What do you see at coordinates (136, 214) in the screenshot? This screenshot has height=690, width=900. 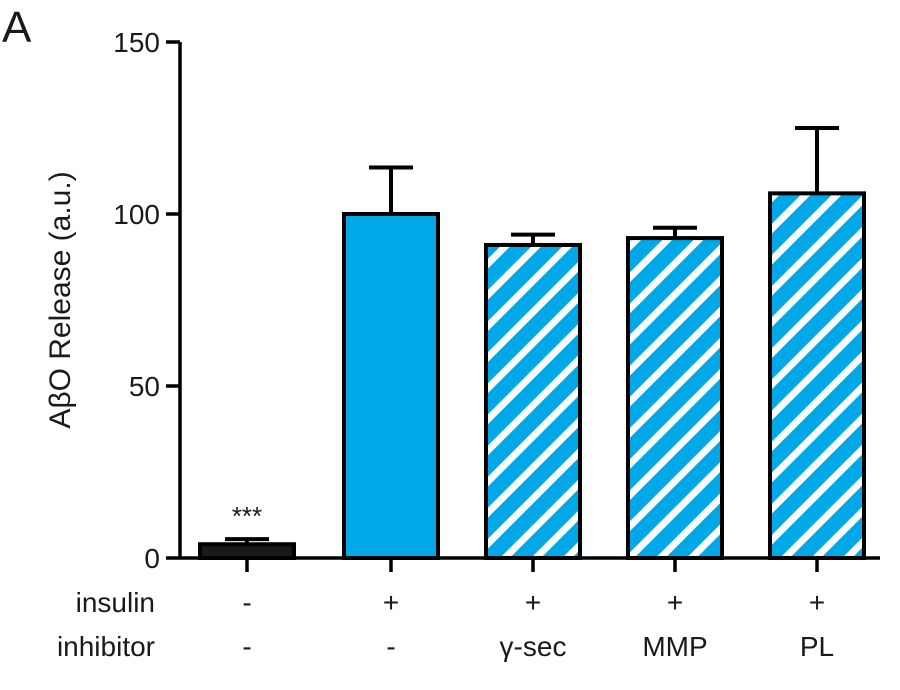 I see `y-tick-label: 100` at bounding box center [136, 214].